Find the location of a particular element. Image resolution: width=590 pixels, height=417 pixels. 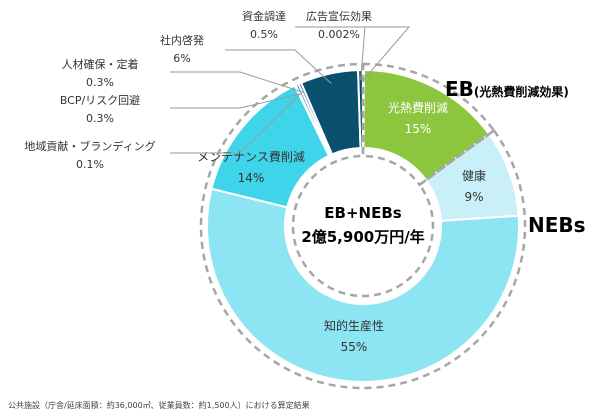

slice-value-3: 55% is located at coordinates (354, 347).